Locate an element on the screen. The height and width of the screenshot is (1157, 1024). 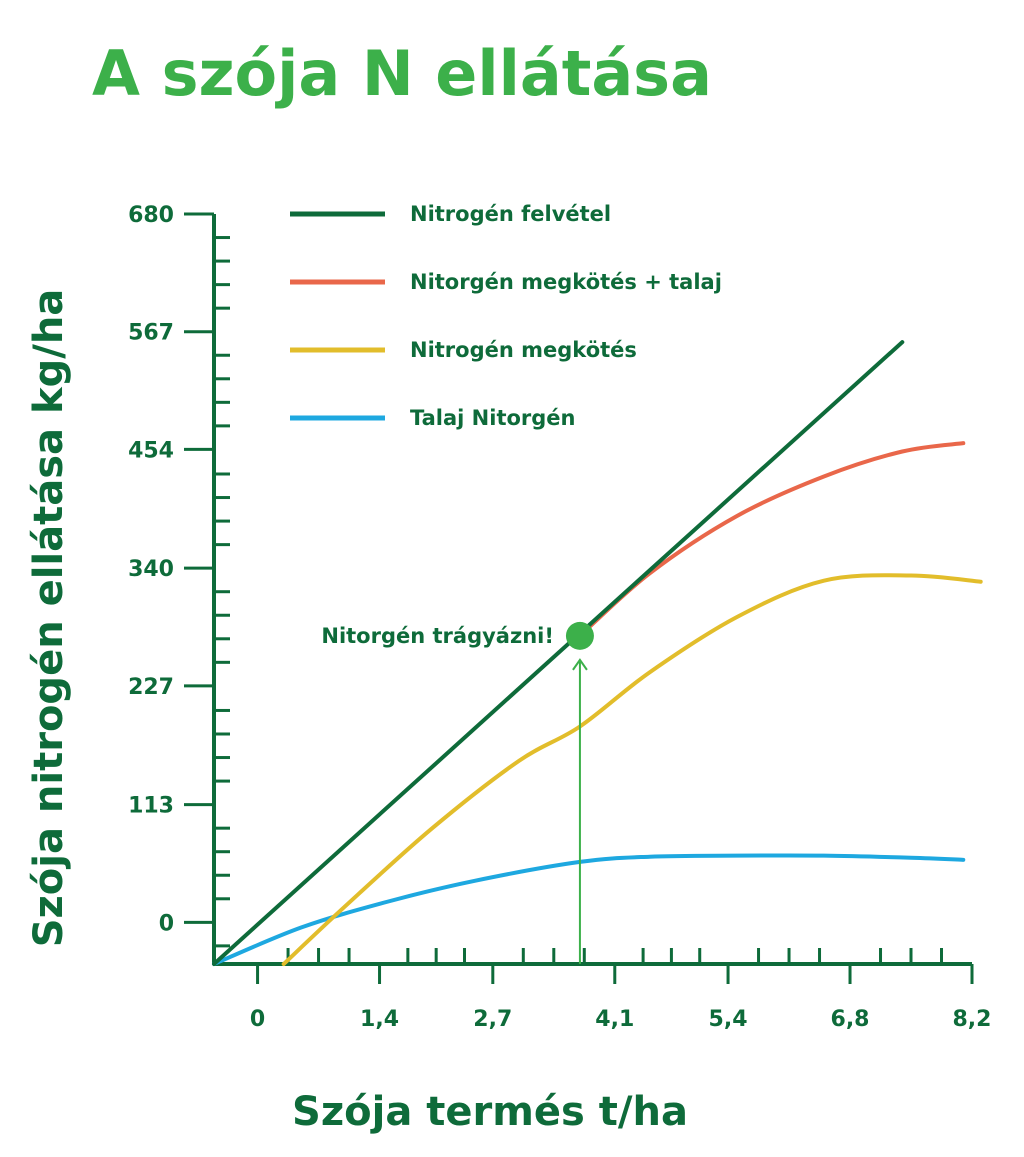
y-ticks: 0 113 227 340 454 567 680 is located at coordinates (179, 575).